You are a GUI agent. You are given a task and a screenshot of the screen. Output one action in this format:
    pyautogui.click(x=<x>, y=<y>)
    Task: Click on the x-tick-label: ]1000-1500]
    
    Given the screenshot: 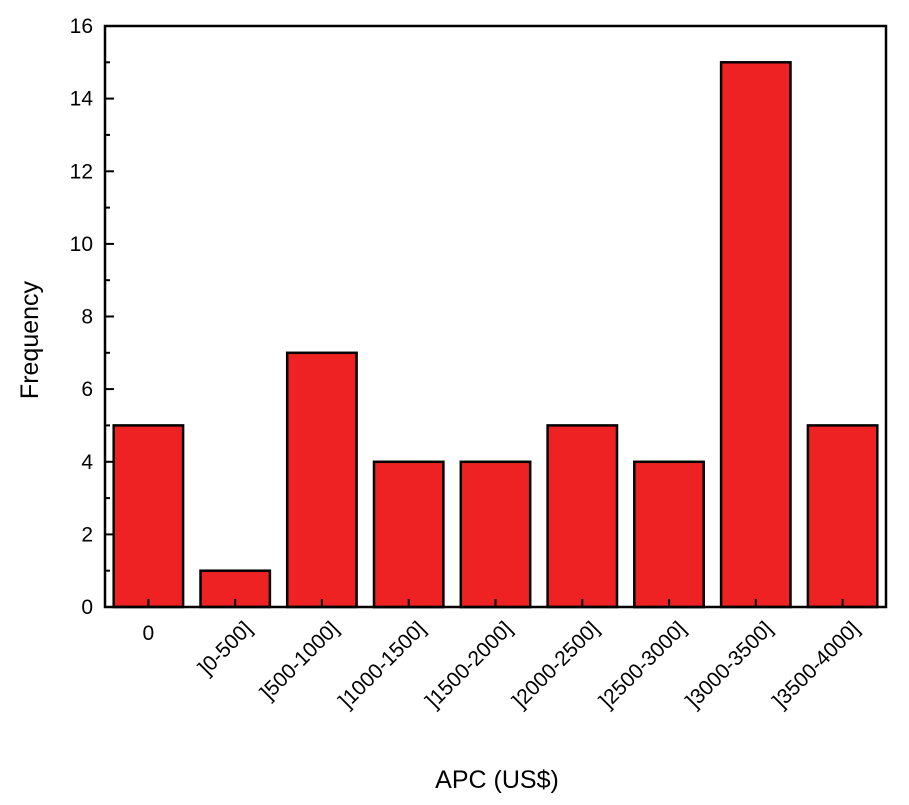 What is the action you would take?
    pyautogui.click(x=383, y=665)
    